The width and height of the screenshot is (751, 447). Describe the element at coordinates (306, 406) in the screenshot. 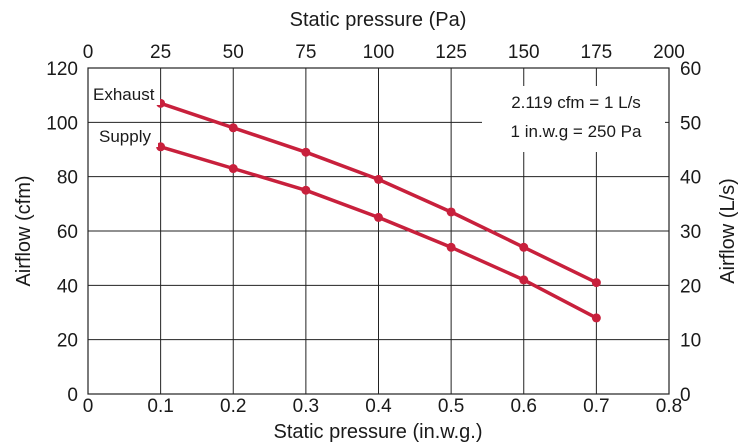

I see `bottom-x-tick-label: 0.3` at that location.